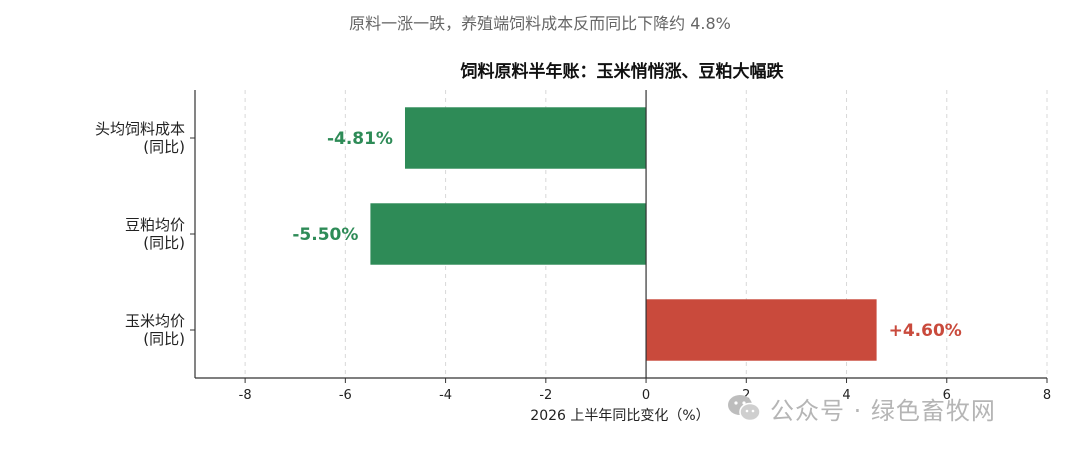 The image size is (1080, 451). Describe the element at coordinates (540, 23) in the screenshot. I see `chart-caption: 原料一涨一跌，养殖端饲料成本反而同比下降约 4.8%` at that location.